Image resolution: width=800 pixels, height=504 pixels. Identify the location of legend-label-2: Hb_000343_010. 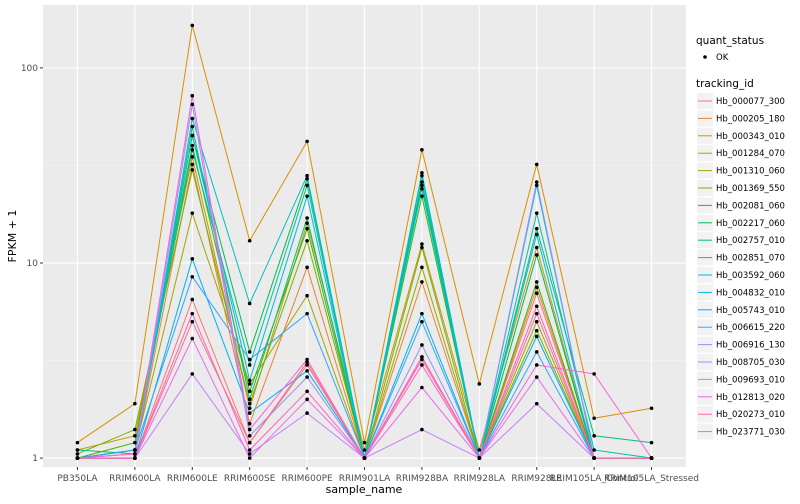
(750, 137).